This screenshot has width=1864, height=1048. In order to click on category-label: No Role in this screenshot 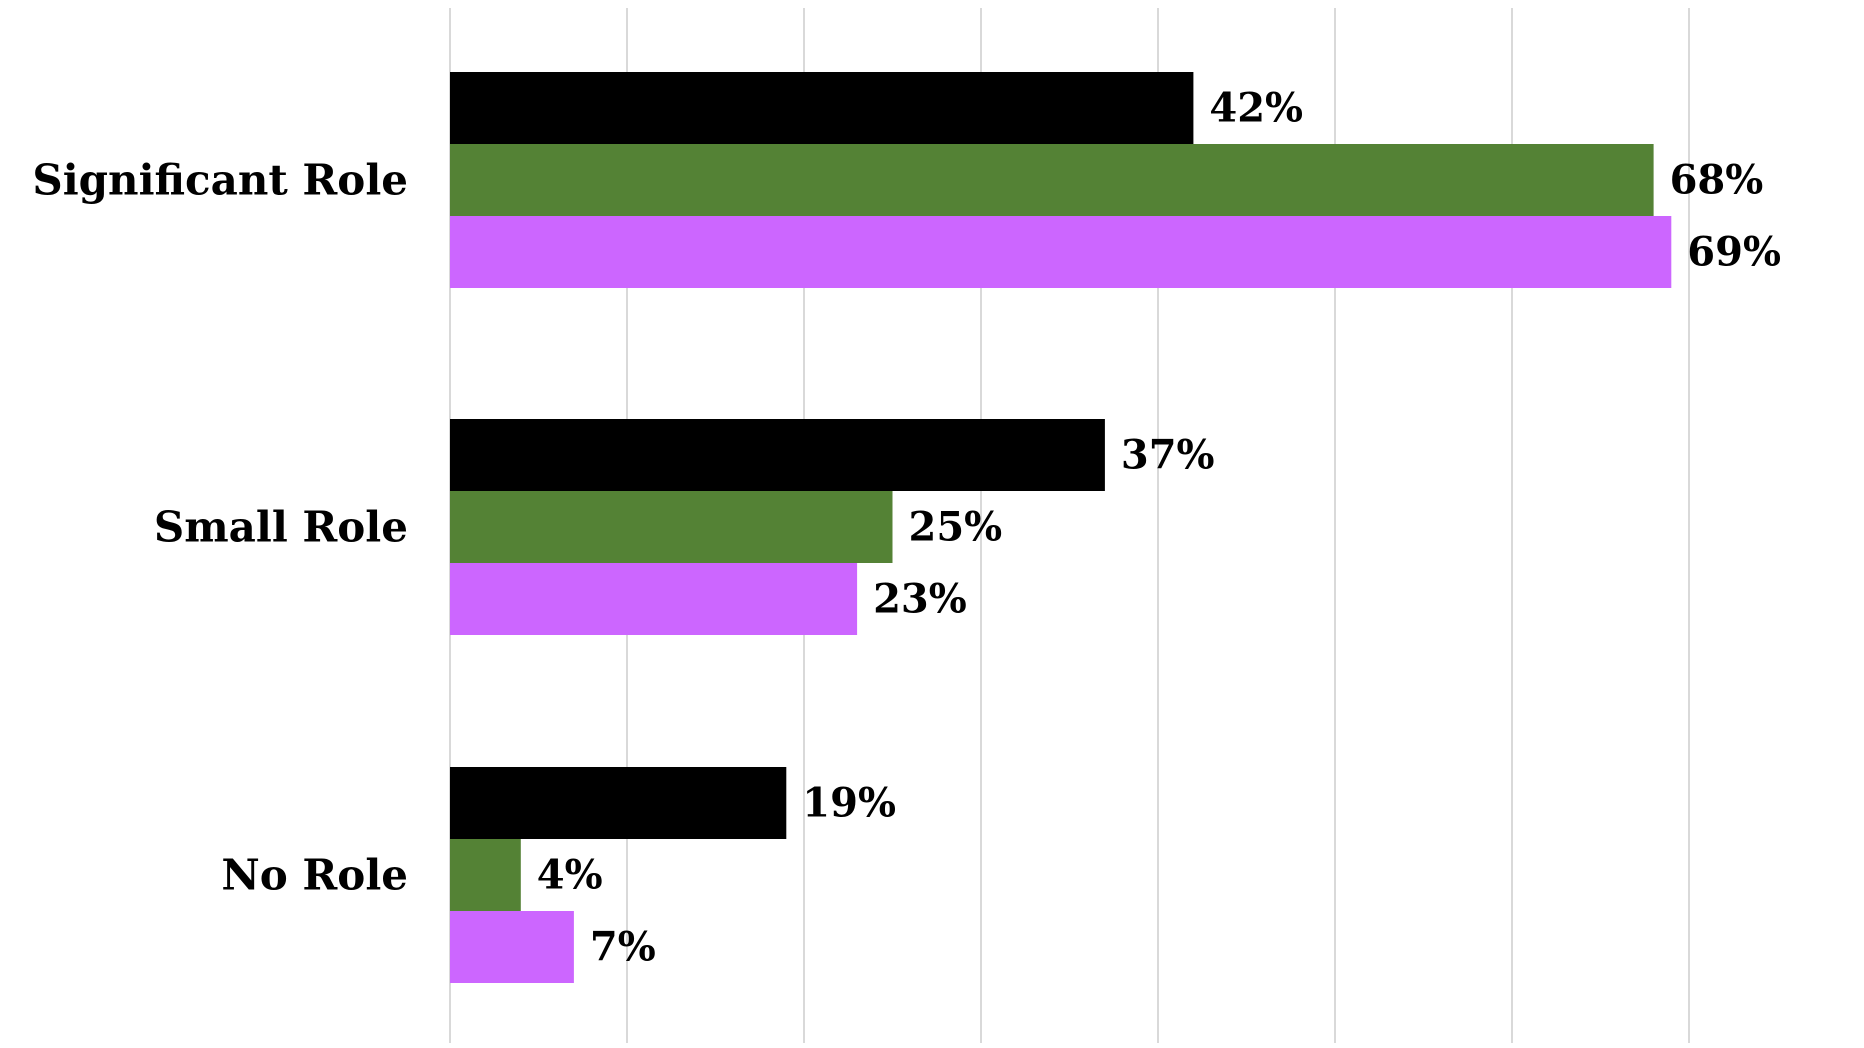, I will do `click(314, 875)`.